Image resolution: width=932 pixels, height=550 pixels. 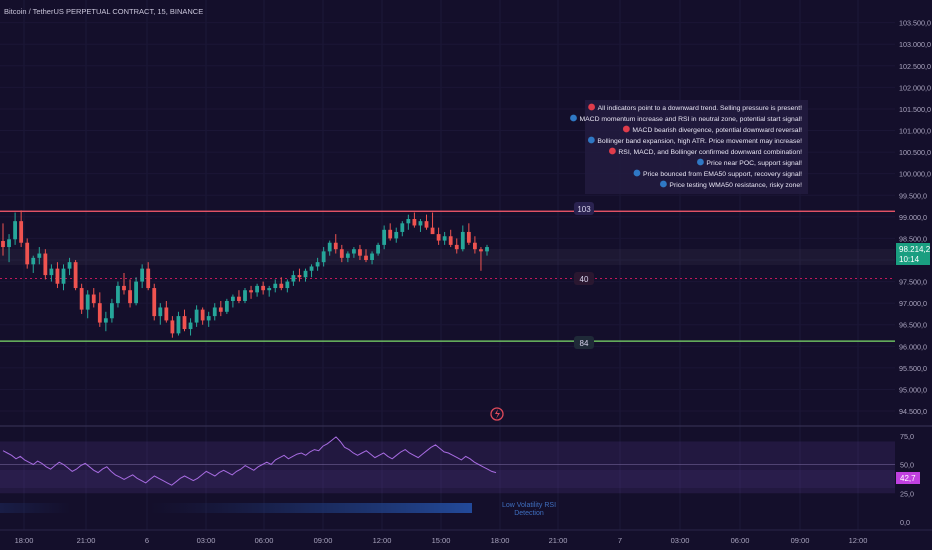 What do you see at coordinates (913, 346) in the screenshot?
I see `price-tick: 96.000,0` at bounding box center [913, 346].